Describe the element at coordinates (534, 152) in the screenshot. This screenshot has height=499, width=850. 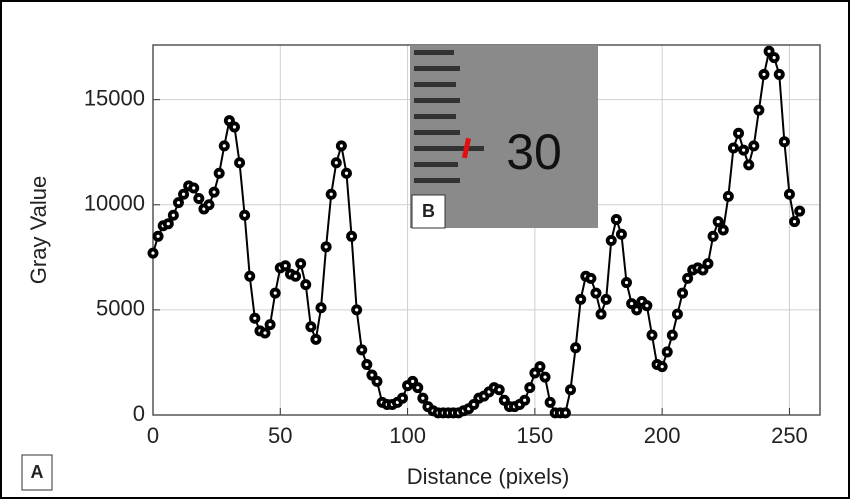
I see `inset-number: 30` at that location.